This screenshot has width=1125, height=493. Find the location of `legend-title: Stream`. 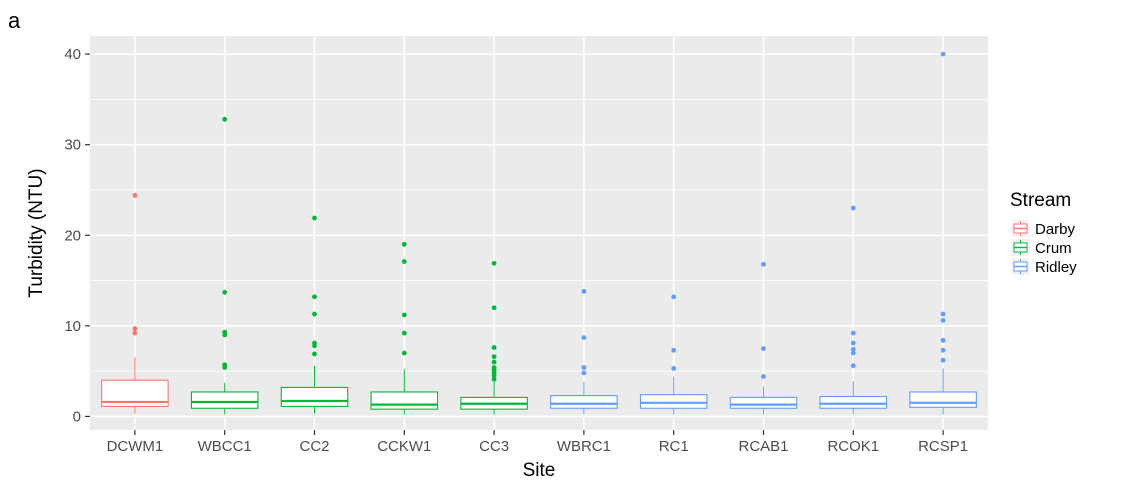

legend-title: Stream is located at coordinates (1040, 200).